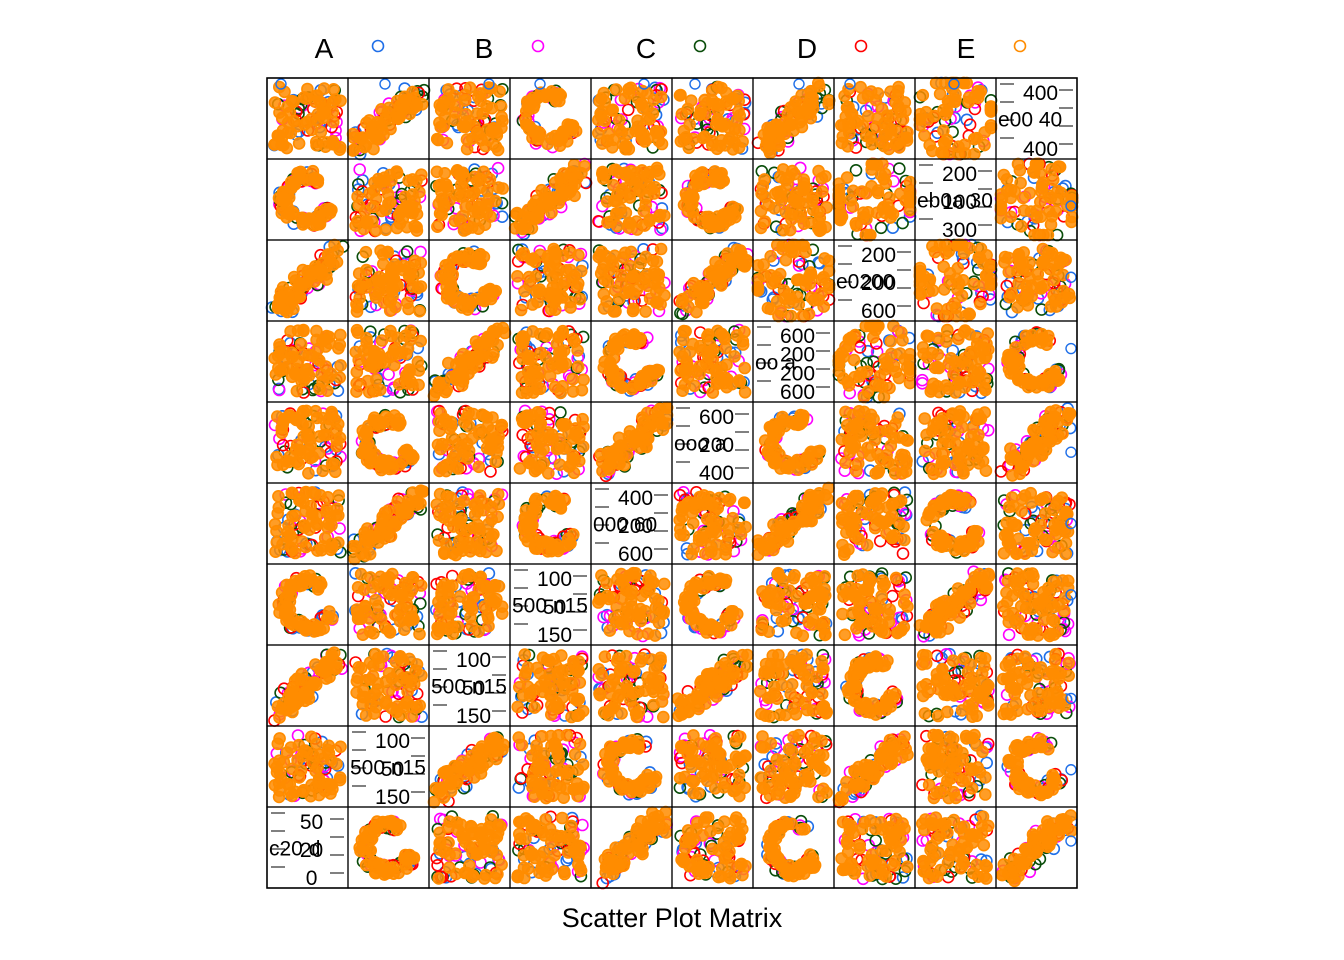 Image resolution: width=1344 pixels, height=960 pixels. What do you see at coordinates (712, 199) in the screenshot?
I see `panel-r2-c6` at bounding box center [712, 199].